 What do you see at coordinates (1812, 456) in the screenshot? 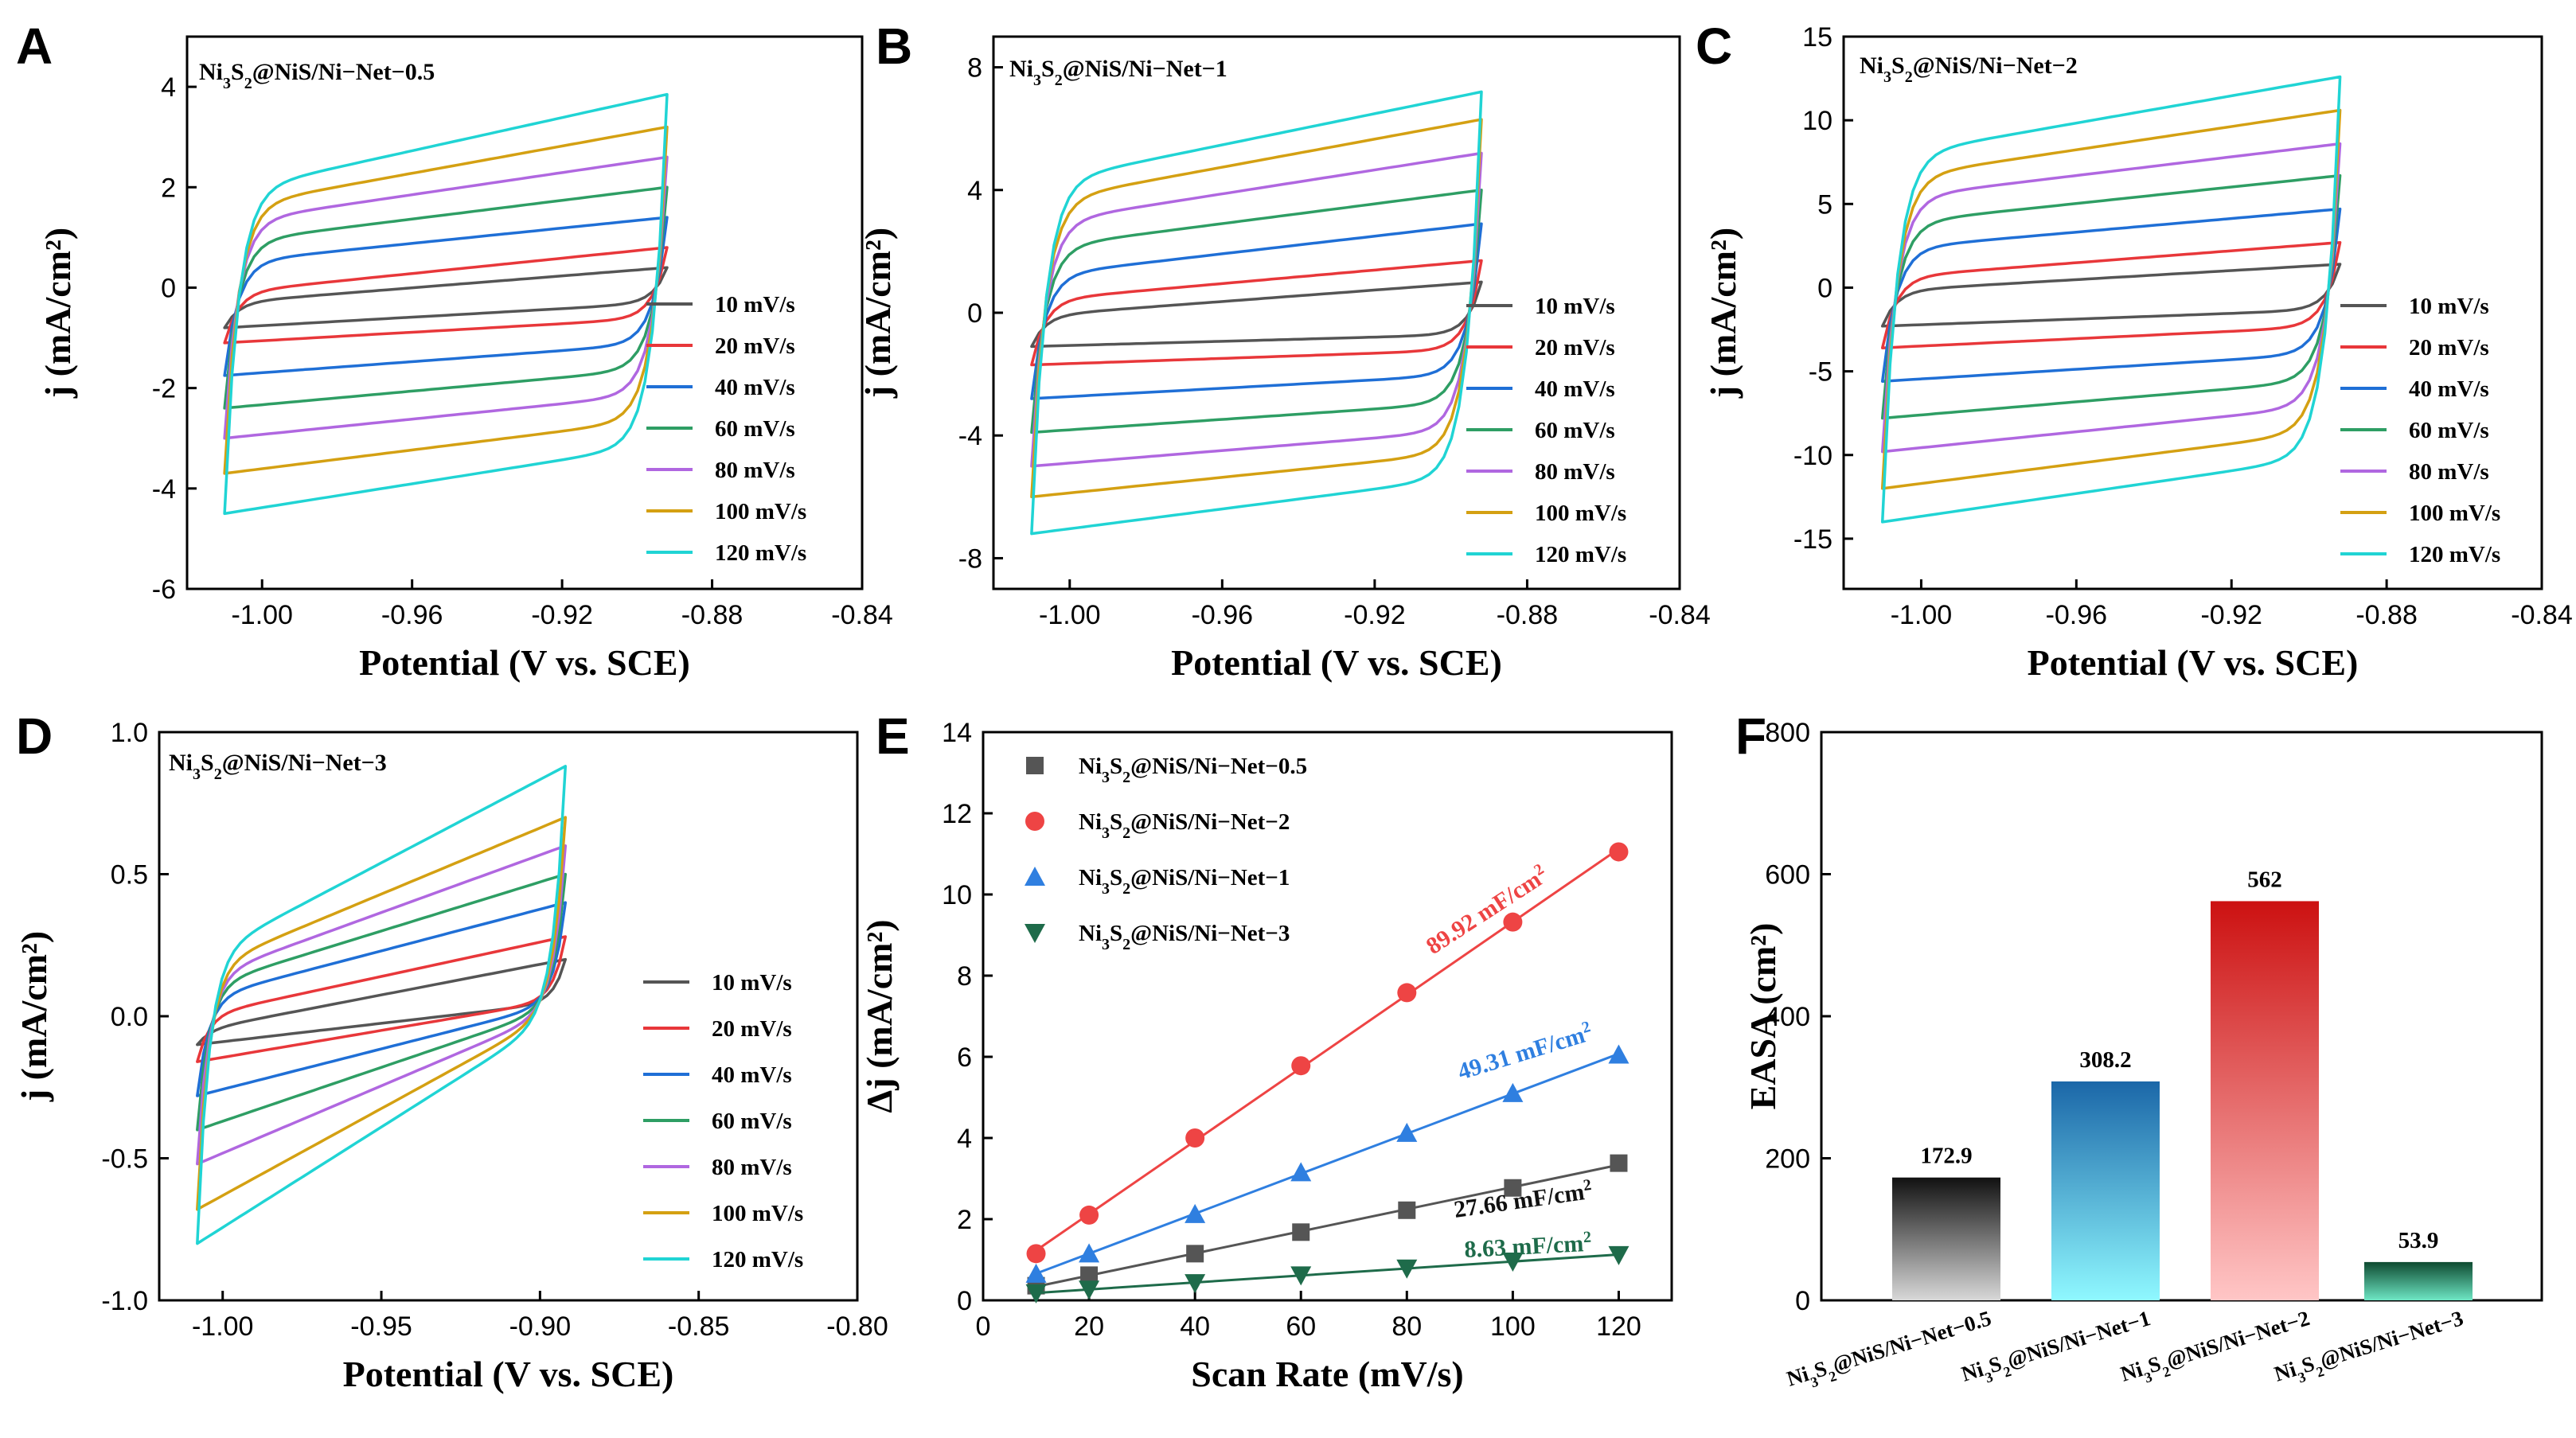
I see `y-tick-label: -10` at bounding box center [1812, 456].